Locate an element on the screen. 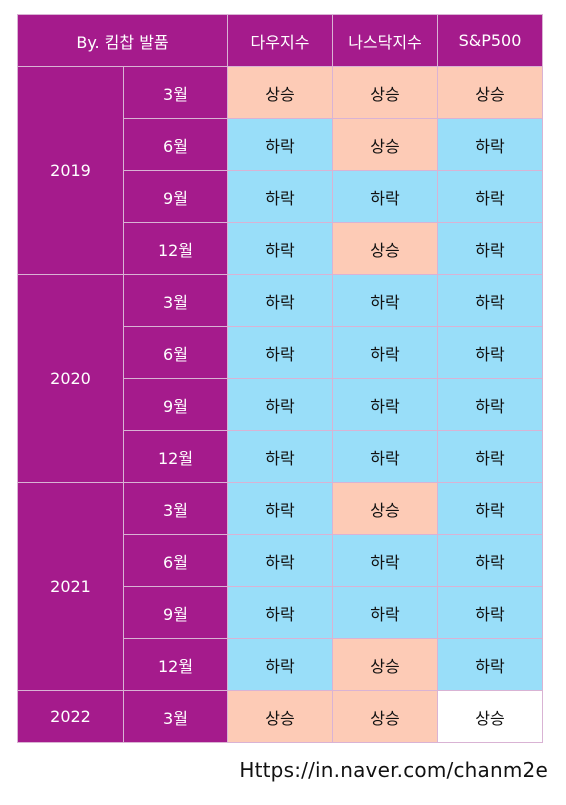 The width and height of the screenshot is (566, 805). table-row: 2022 3월 상승 상승 상승 is located at coordinates (280, 716).